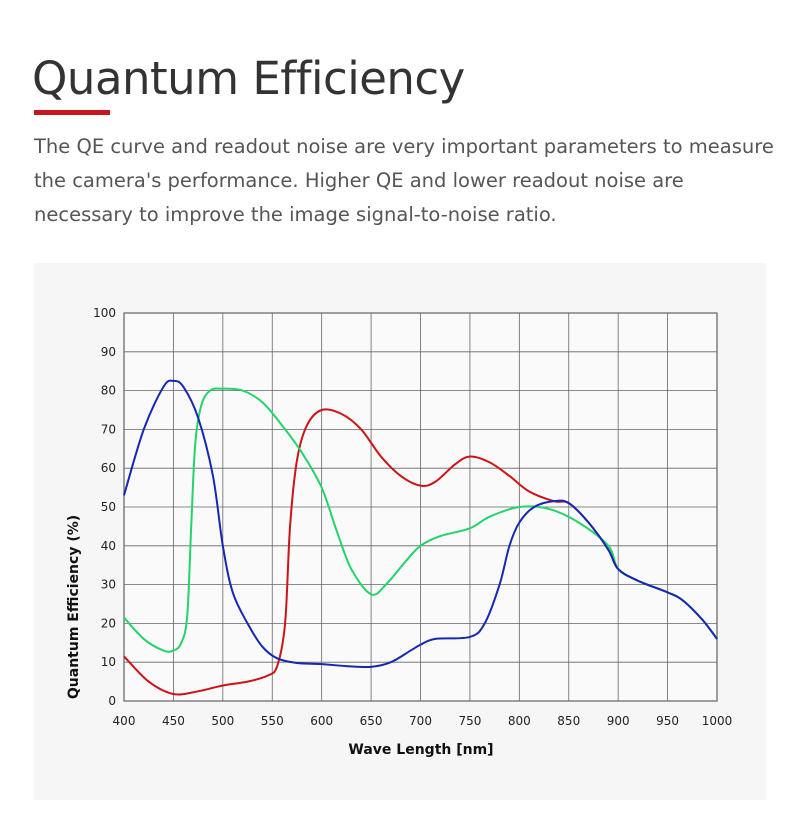 The height and width of the screenshot is (832, 800). Describe the element at coordinates (74, 607) in the screenshot. I see `y-axis-label: Quantum Efficiency (%)` at that location.